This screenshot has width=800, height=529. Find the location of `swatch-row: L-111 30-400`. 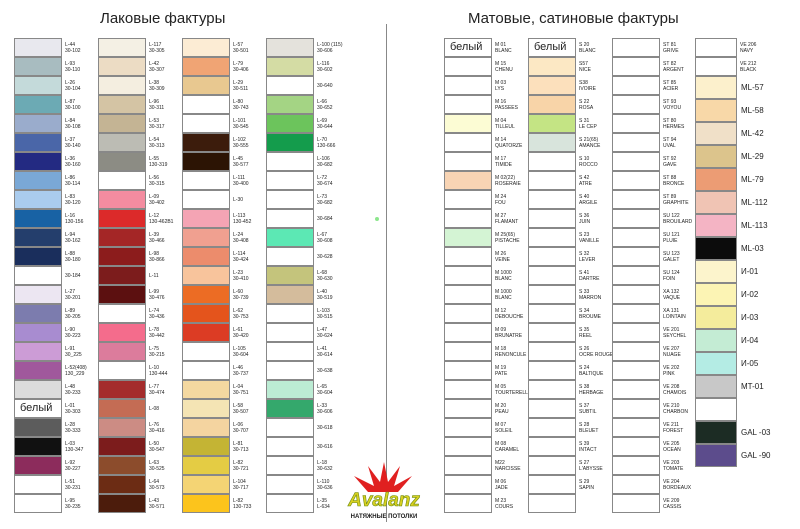

swatch-row: L-111 30-400 is located at coordinates (216, 180).